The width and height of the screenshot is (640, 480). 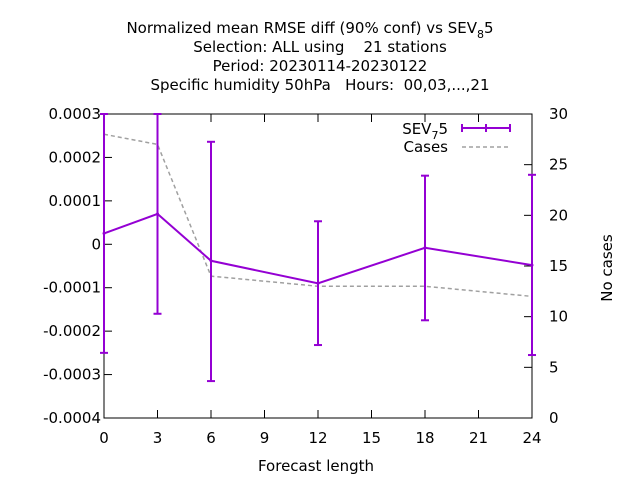 What do you see at coordinates (320, 66) in the screenshot?
I see `title-line-3: Period: 20230114-20230122` at bounding box center [320, 66].